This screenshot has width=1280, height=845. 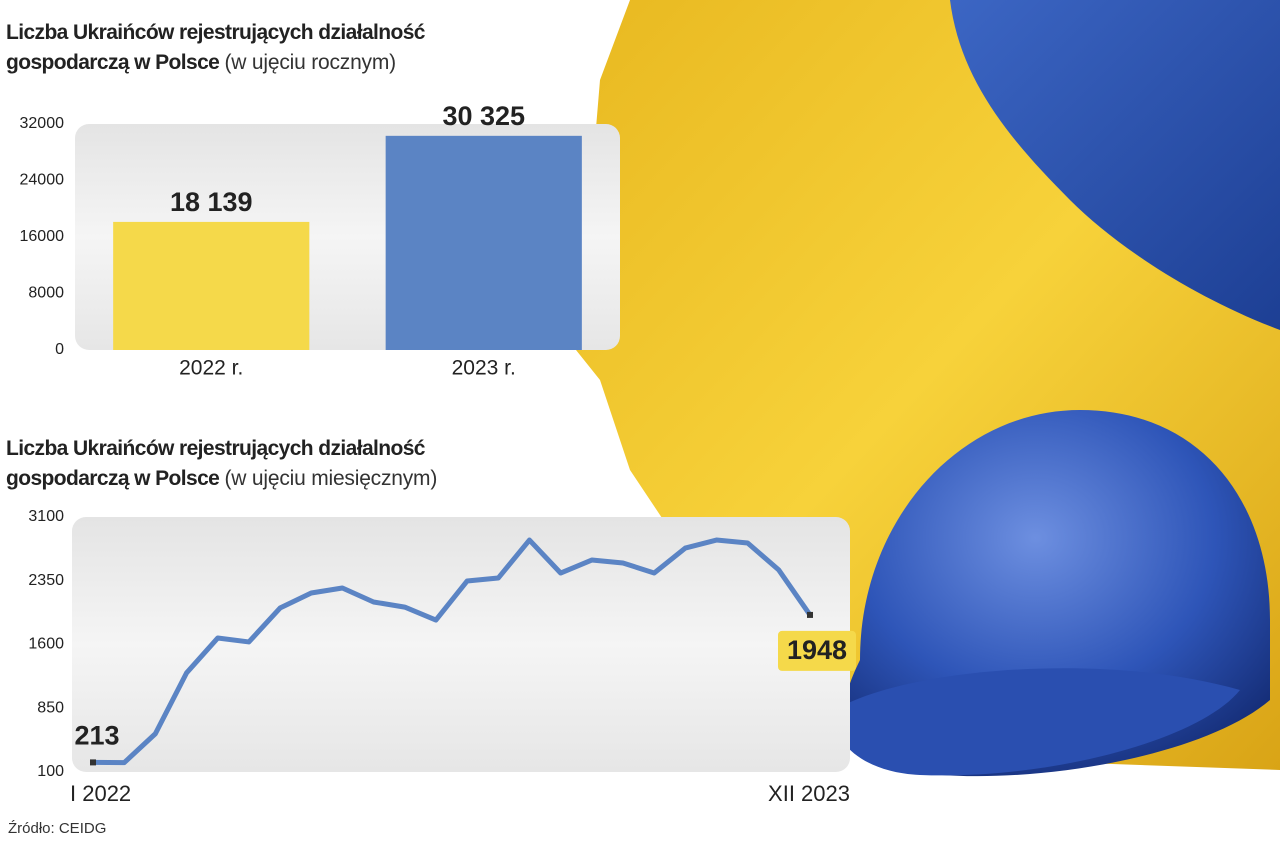 I want to click on x-tick-label: XII 2023, so click(x=809, y=793).